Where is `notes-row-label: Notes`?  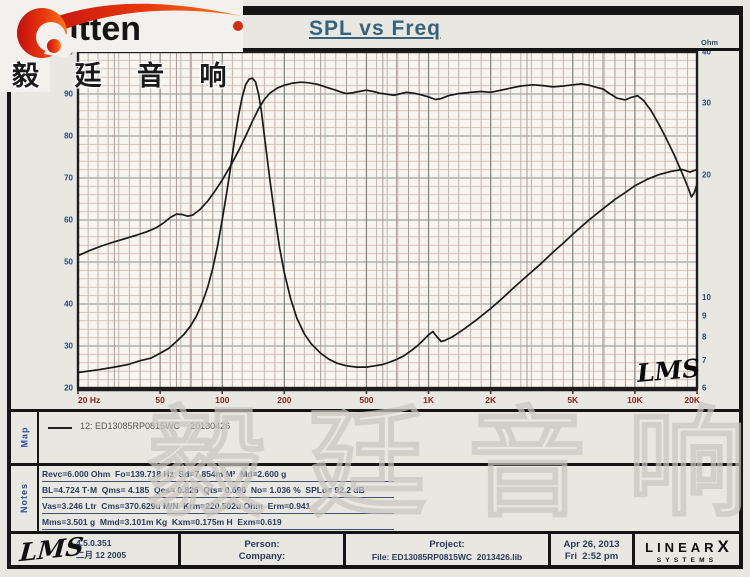
notes-row-label: Notes is located at coordinates (24, 498).